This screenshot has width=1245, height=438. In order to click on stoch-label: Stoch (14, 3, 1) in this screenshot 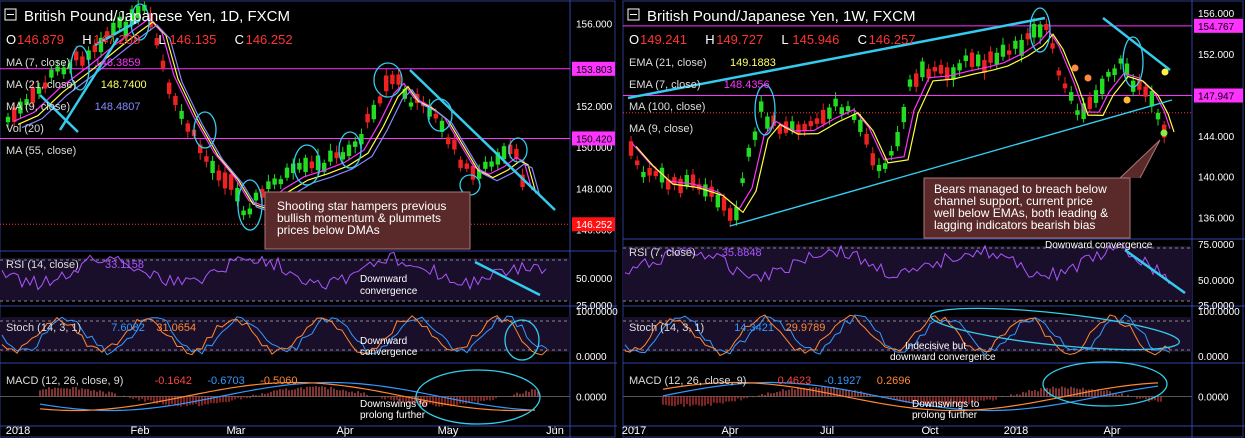, I will do `click(43, 328)`.